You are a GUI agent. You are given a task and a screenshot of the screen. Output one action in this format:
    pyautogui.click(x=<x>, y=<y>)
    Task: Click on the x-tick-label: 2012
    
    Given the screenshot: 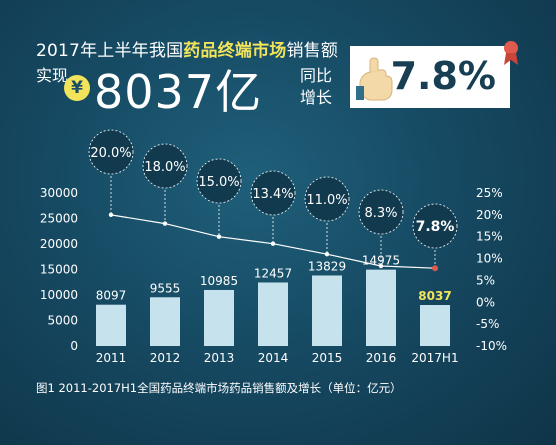 What is the action you would take?
    pyautogui.click(x=165, y=358)
    